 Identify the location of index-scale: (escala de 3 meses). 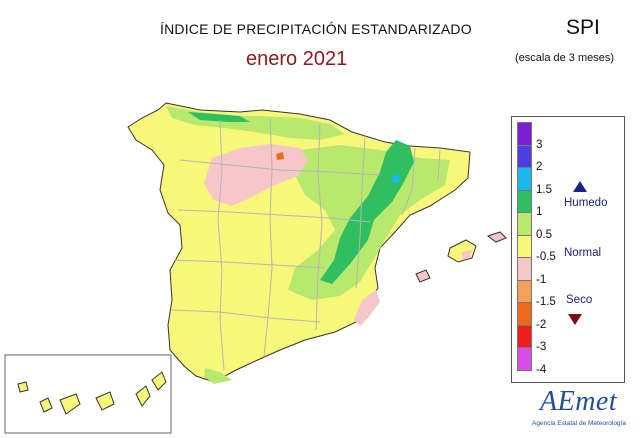
(565, 58).